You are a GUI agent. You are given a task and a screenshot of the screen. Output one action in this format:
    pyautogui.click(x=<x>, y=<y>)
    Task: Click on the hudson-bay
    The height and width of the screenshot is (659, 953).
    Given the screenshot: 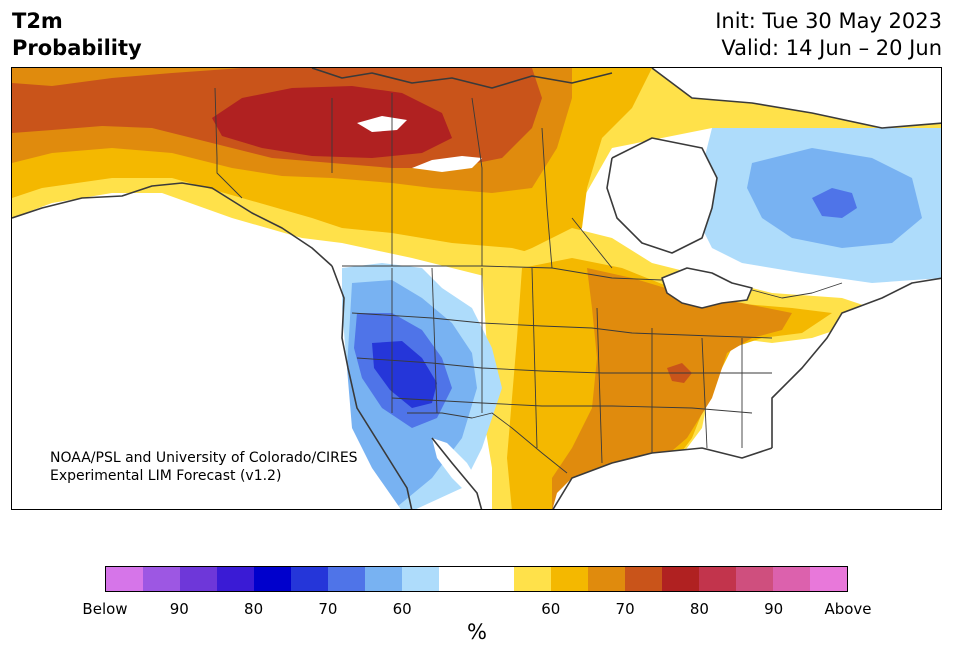 What is the action you would take?
    pyautogui.click(x=662, y=195)
    